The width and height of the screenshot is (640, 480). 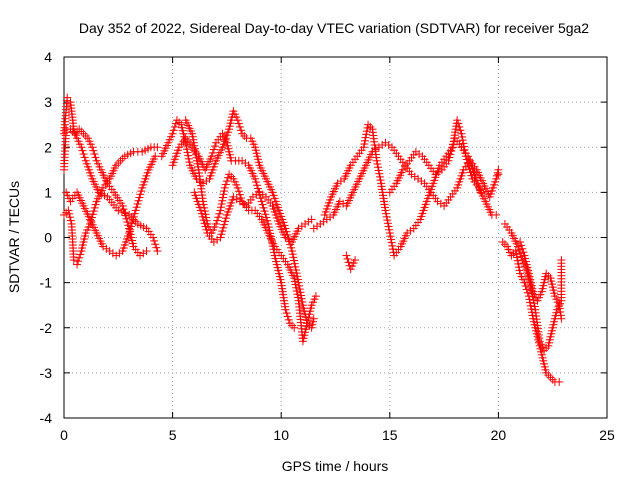 I want to click on x-axis-label: GPS time / hours, so click(x=335, y=466).